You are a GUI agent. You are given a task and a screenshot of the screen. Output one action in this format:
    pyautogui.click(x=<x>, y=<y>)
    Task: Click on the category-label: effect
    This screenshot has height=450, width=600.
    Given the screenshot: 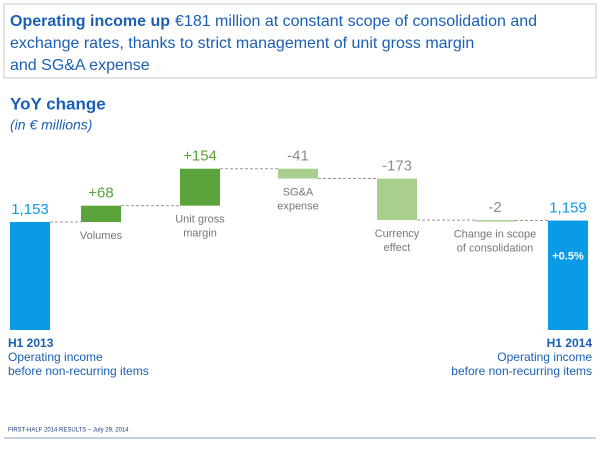 What is the action you would take?
    pyautogui.click(x=397, y=248)
    